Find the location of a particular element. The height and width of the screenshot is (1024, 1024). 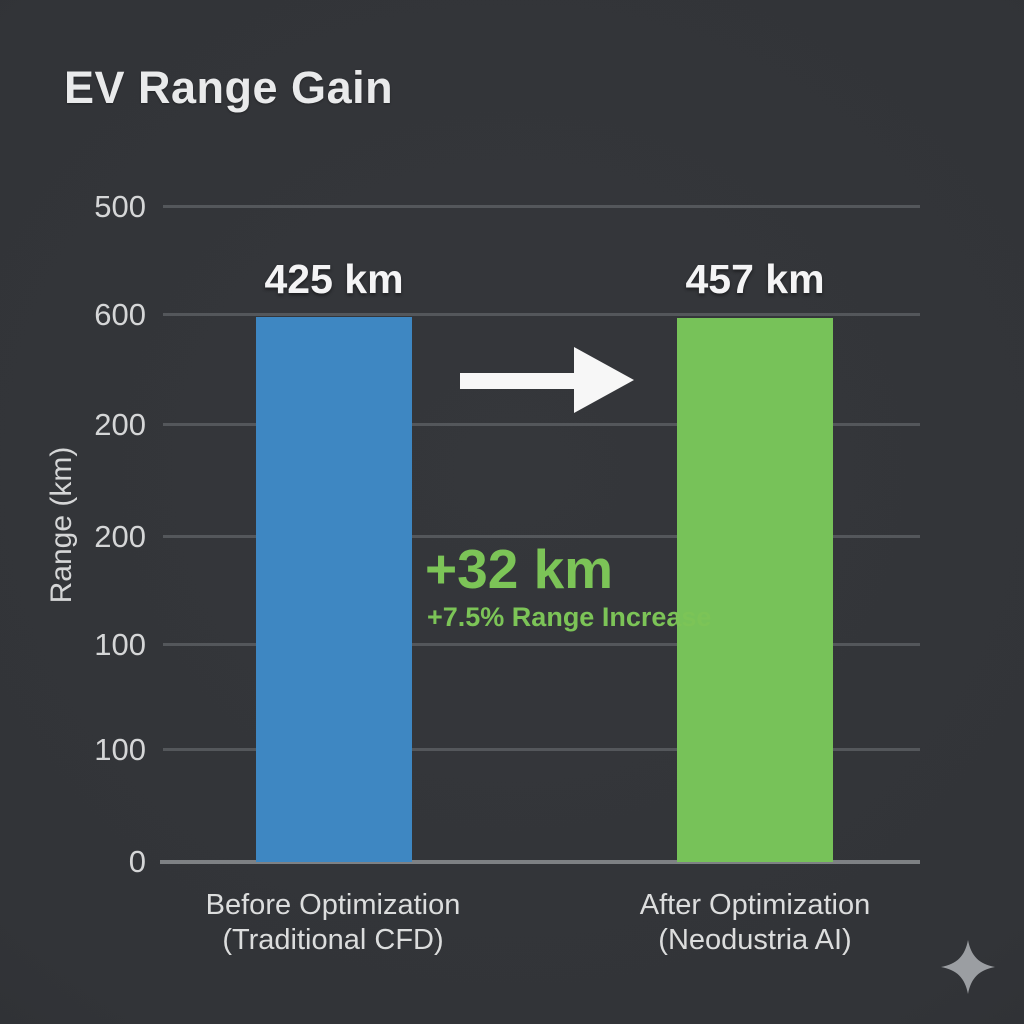

y-tick-label: 600 is located at coordinates (120, 314).